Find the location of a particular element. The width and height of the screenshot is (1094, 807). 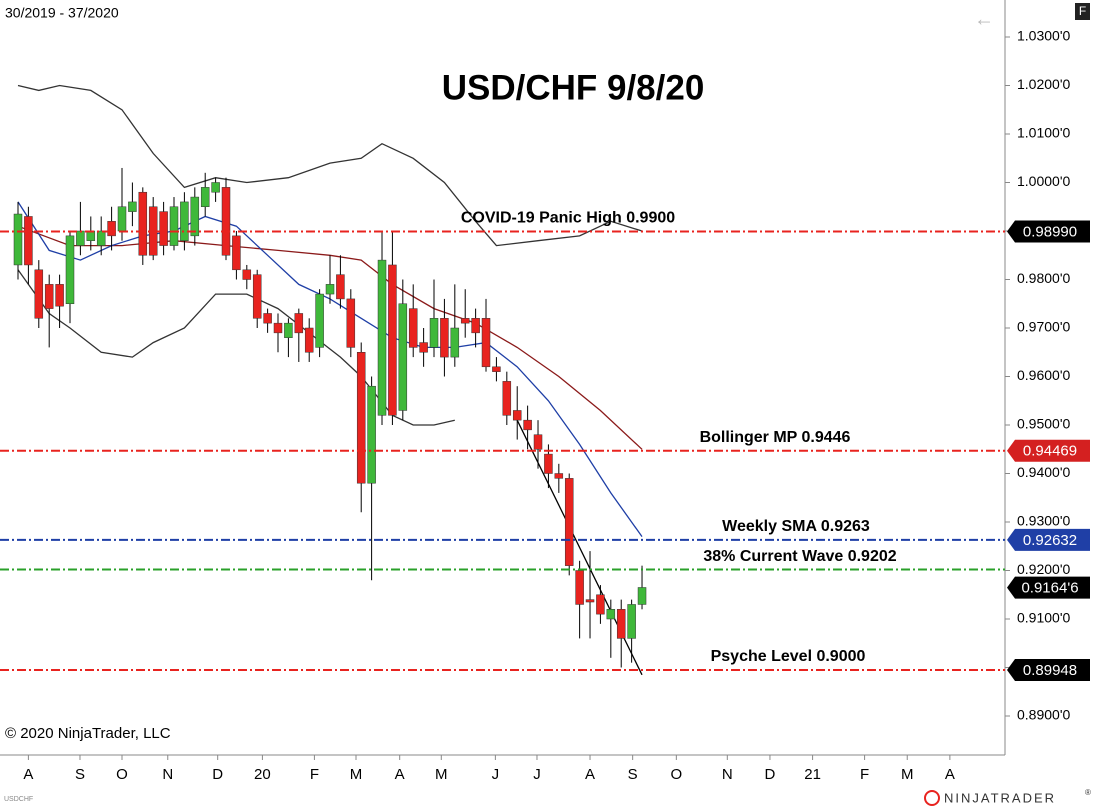

price-tag-label: 0.89948 is located at coordinates (1050, 670).